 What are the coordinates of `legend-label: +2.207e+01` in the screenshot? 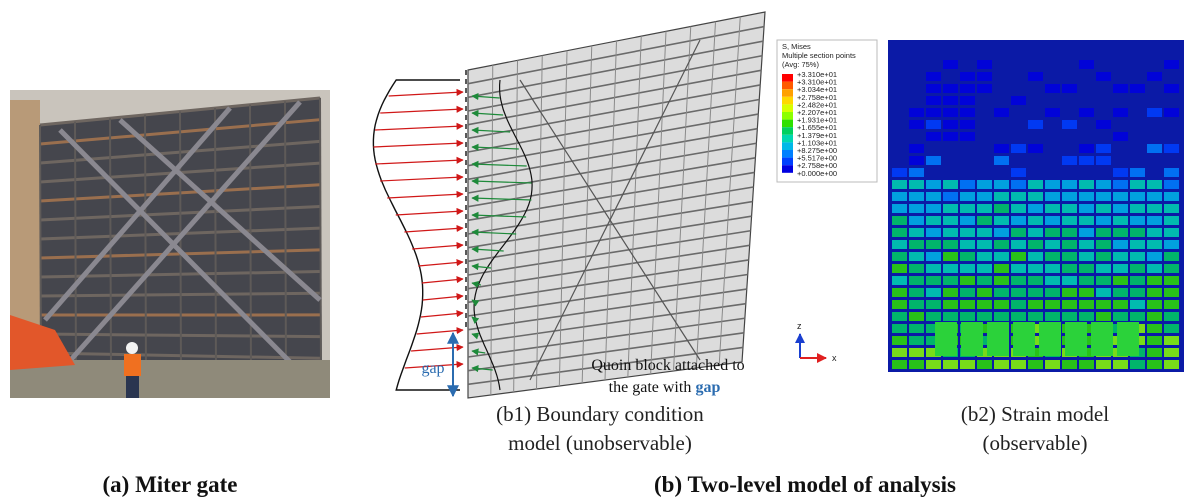 It's located at (817, 112).